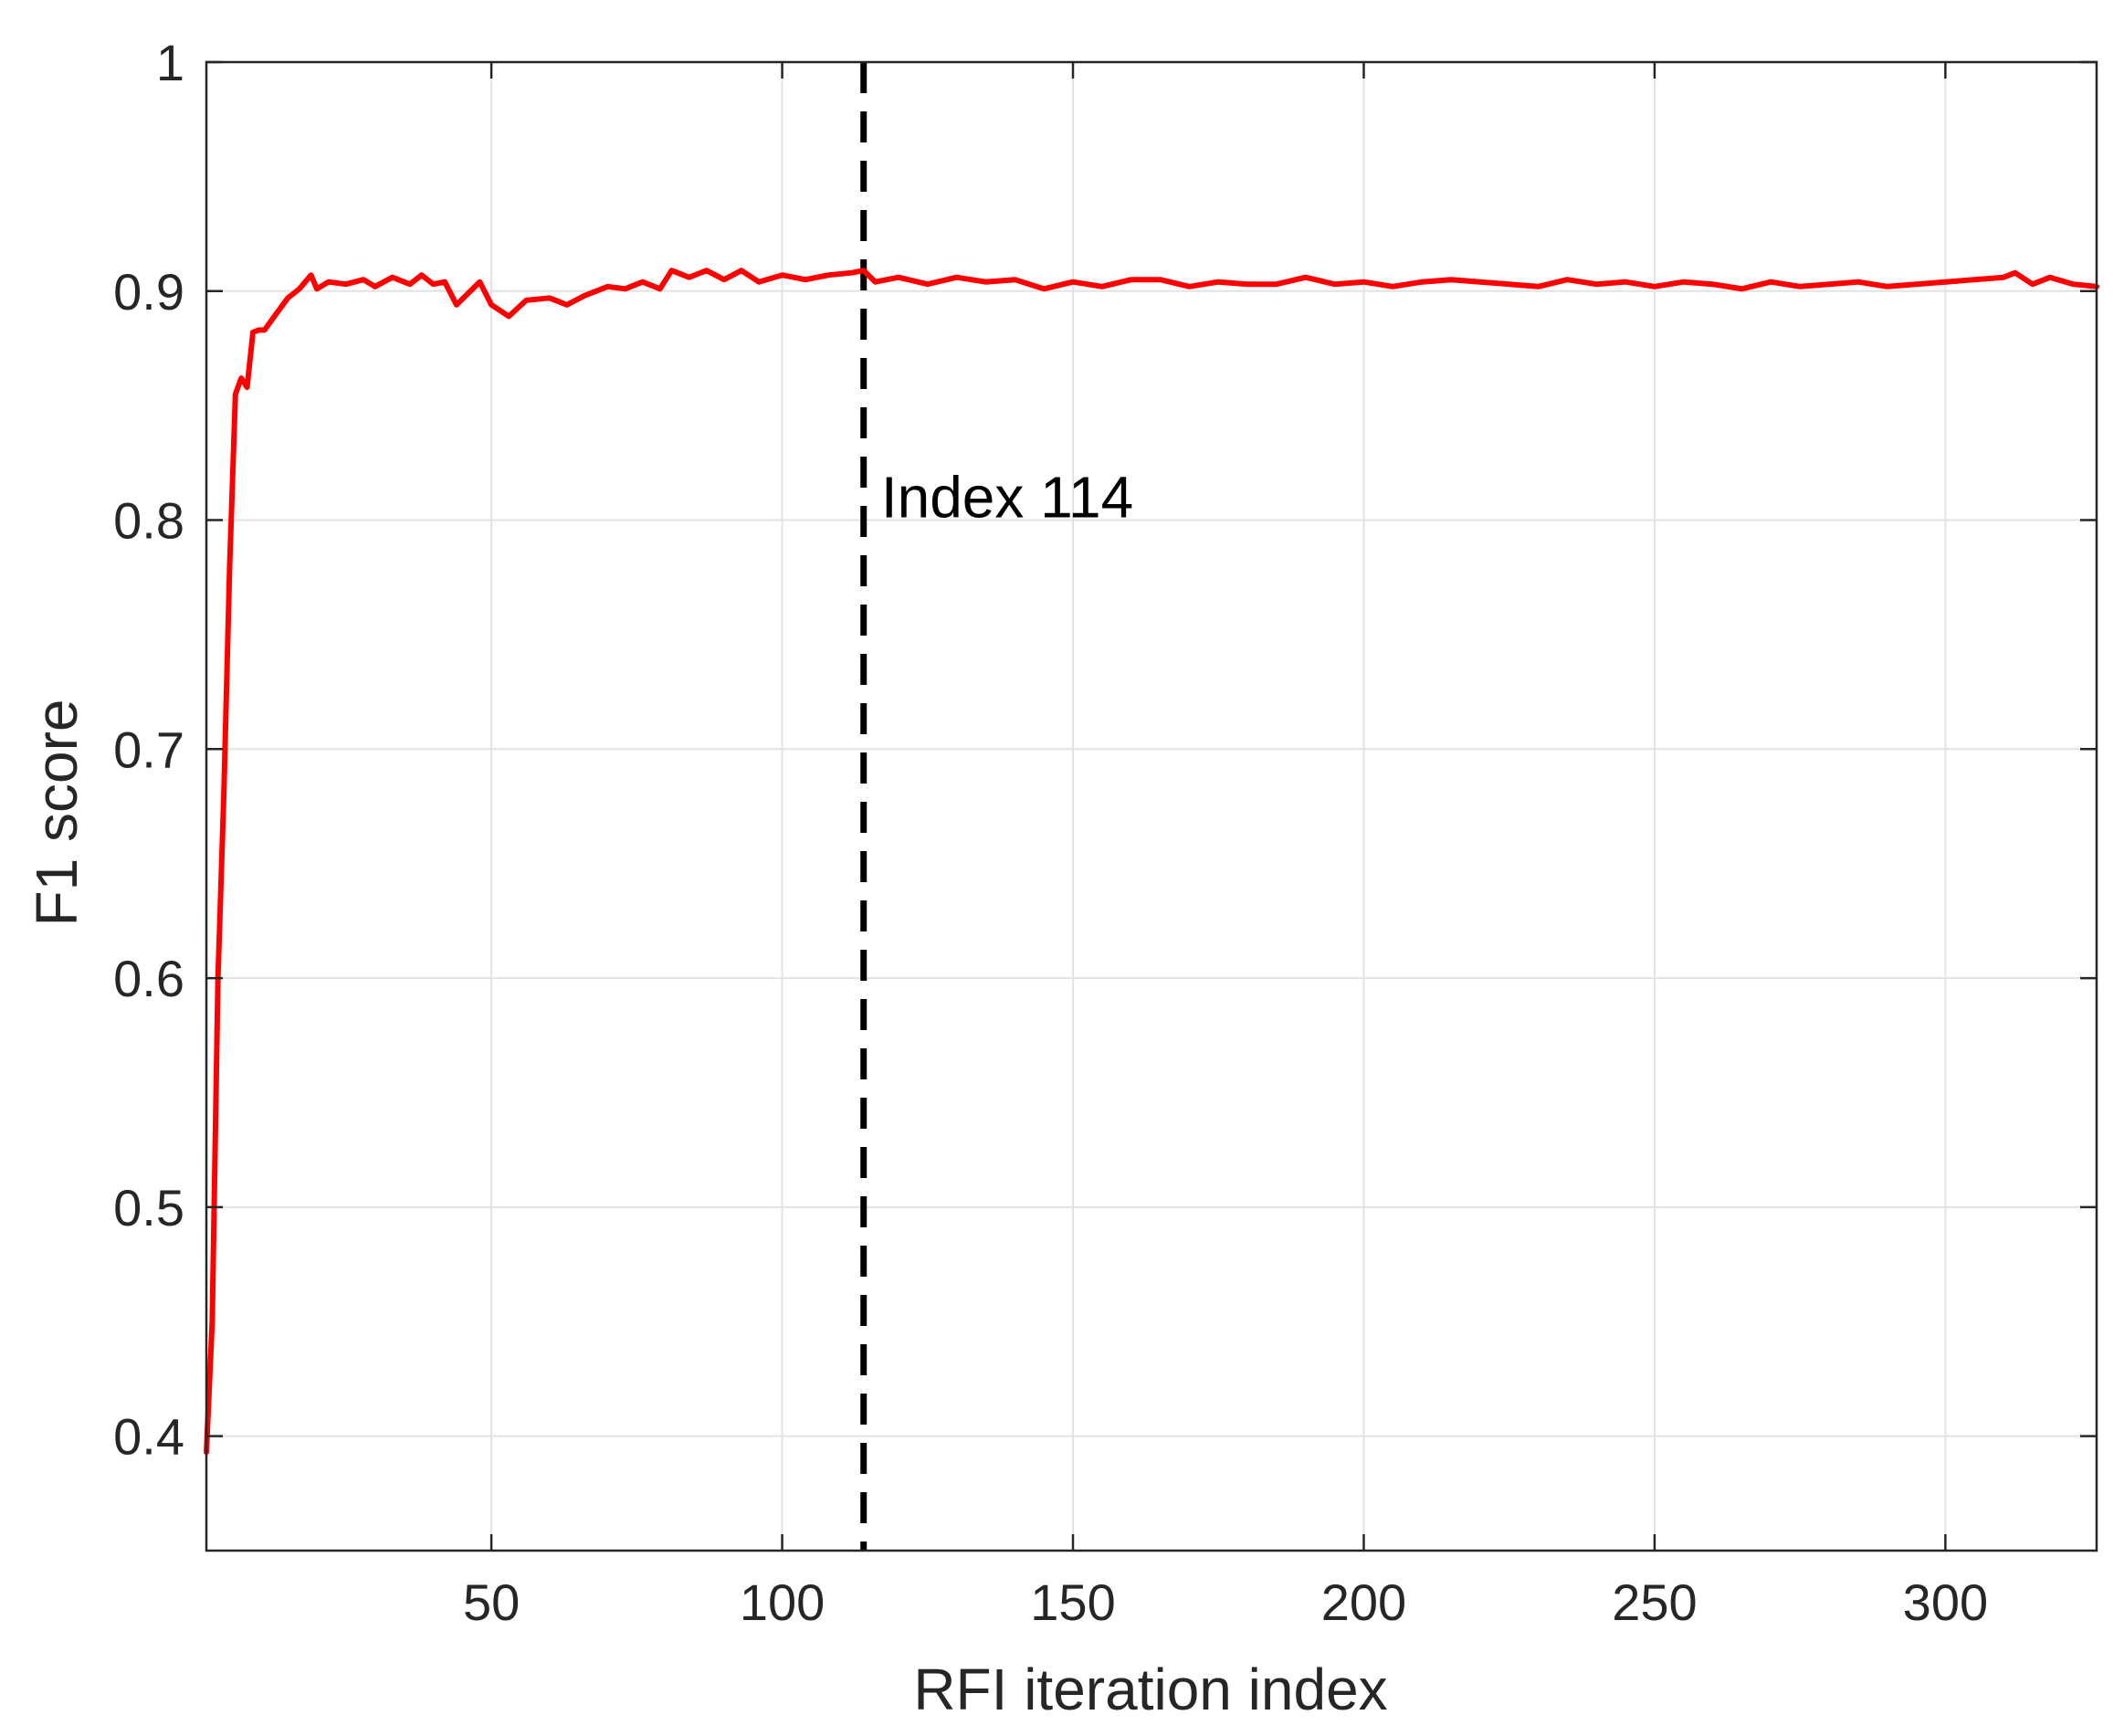  Describe the element at coordinates (782, 1602) in the screenshot. I see `x-tick-label: 100` at that location.